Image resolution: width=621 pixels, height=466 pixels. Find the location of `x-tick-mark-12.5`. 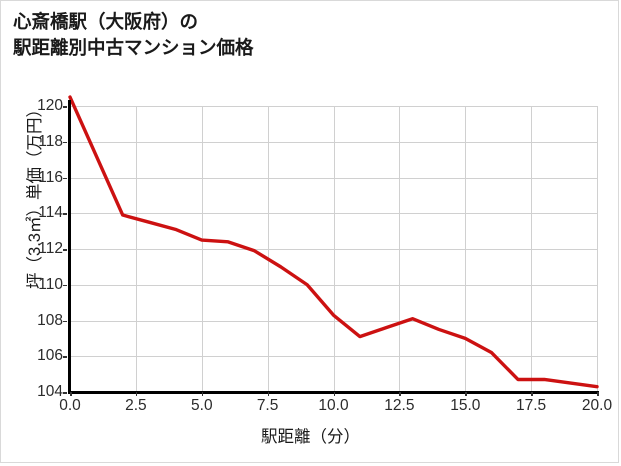

x-tick-mark-12.5 is located at coordinates (400, 394).